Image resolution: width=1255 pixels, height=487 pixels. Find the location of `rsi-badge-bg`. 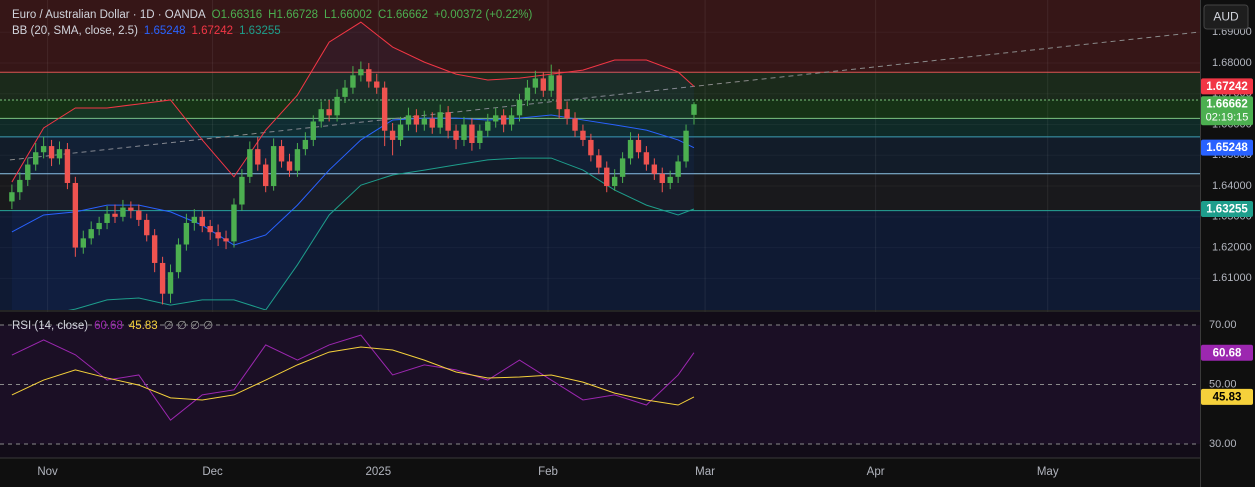

rsi-badge-bg is located at coordinates (1227, 352).